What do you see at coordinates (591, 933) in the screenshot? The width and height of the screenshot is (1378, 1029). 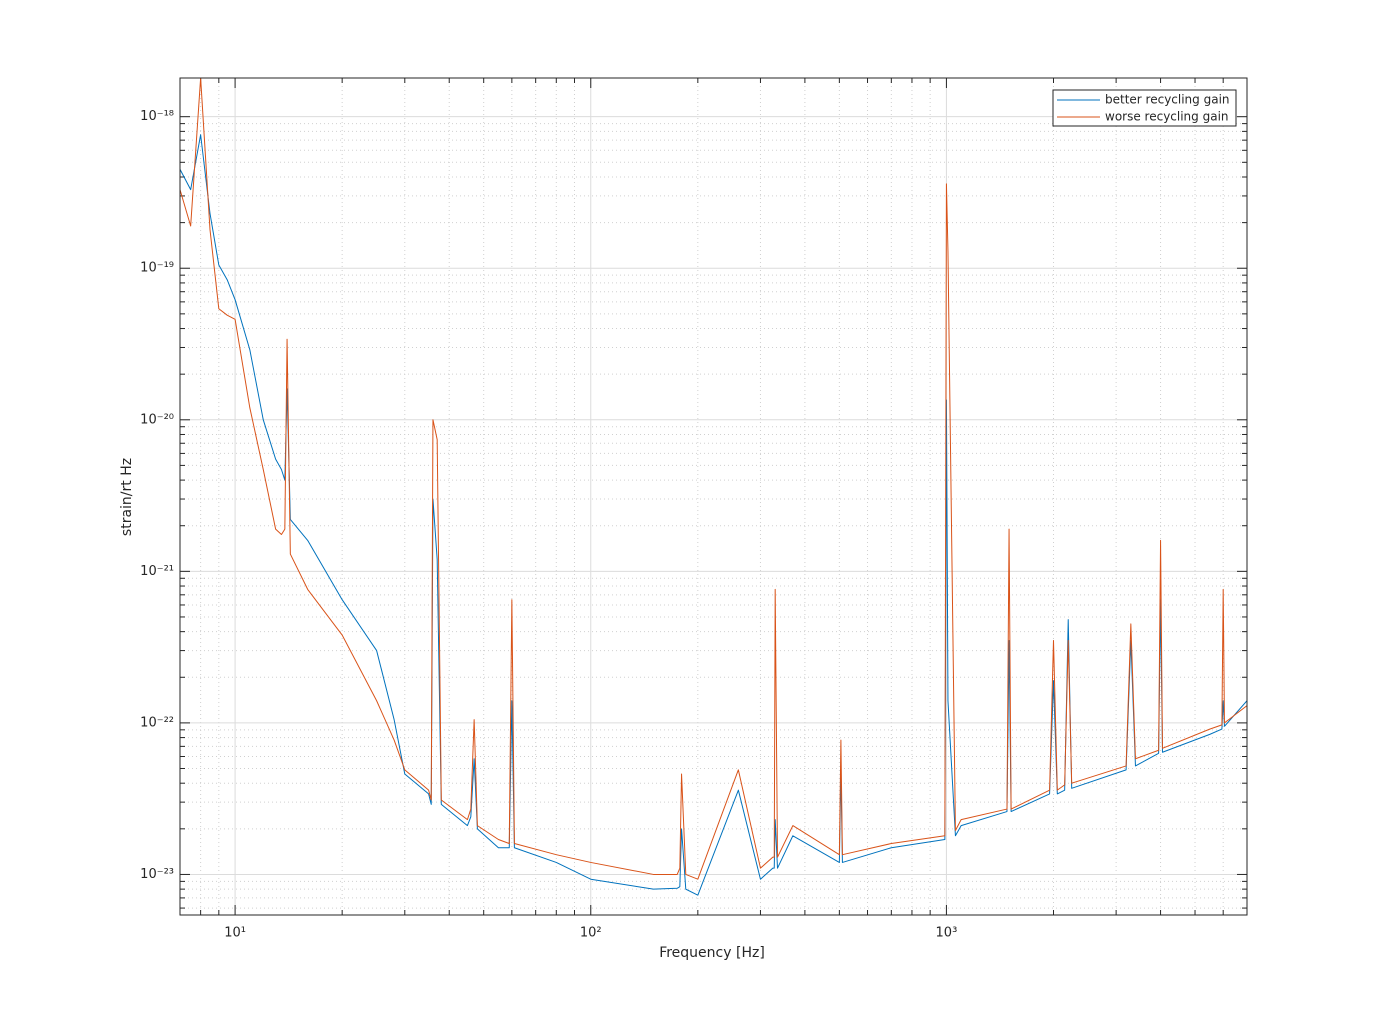 I see `x-tick-label: 10²` at bounding box center [591, 933].